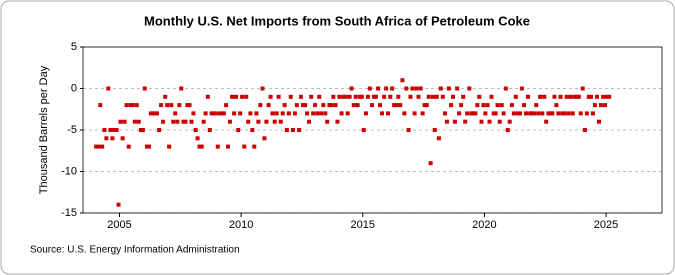 The width and height of the screenshot is (675, 275). Describe the element at coordinates (74, 47) in the screenshot. I see `y-tick-label: 5` at that location.